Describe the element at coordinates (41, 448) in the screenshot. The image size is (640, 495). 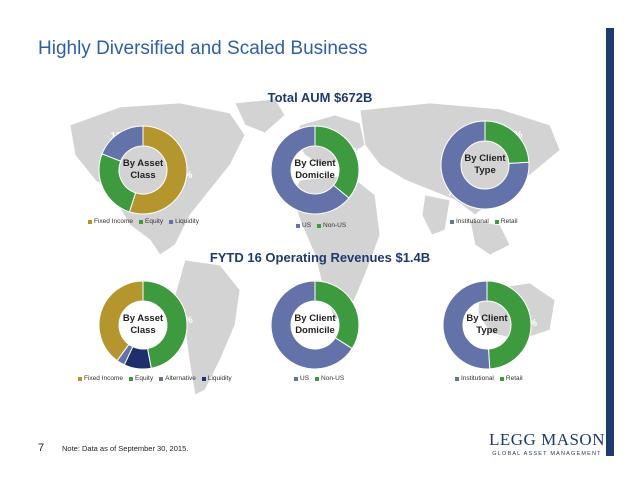
I see `page-number: 7` at that location.